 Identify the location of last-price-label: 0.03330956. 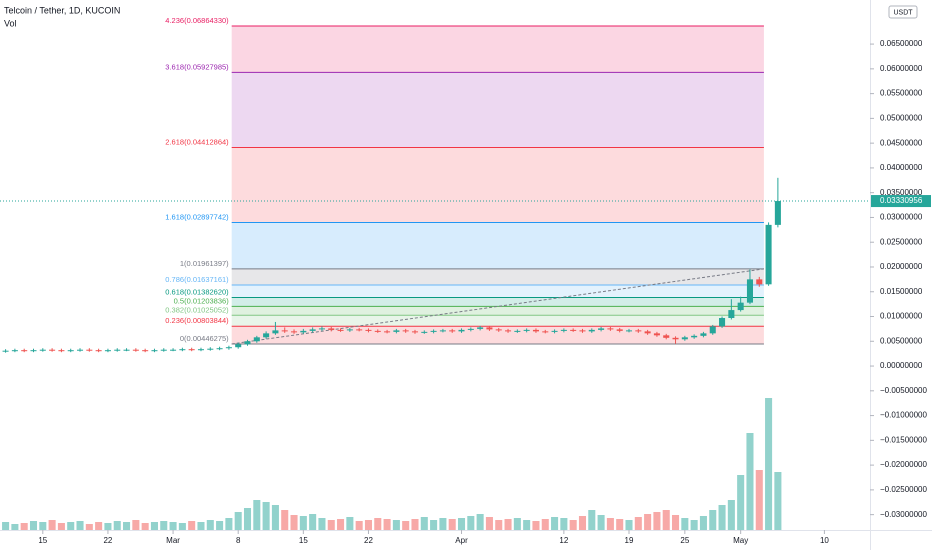
(901, 200).